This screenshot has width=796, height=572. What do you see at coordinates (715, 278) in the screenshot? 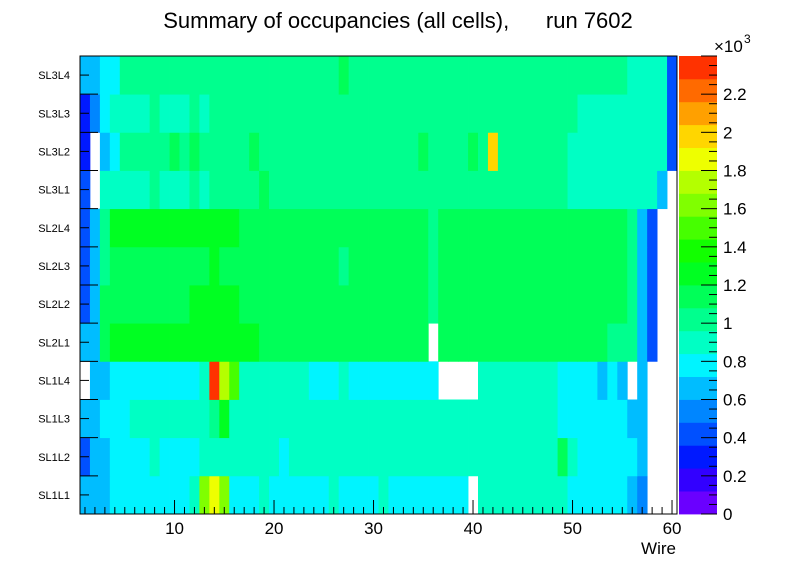
I see `color-scale: 0 0.2 0.4 0.6 0.8 1 1.2 1.4 1.6 1.8 2 2.2 ×10 3` at bounding box center [715, 278].